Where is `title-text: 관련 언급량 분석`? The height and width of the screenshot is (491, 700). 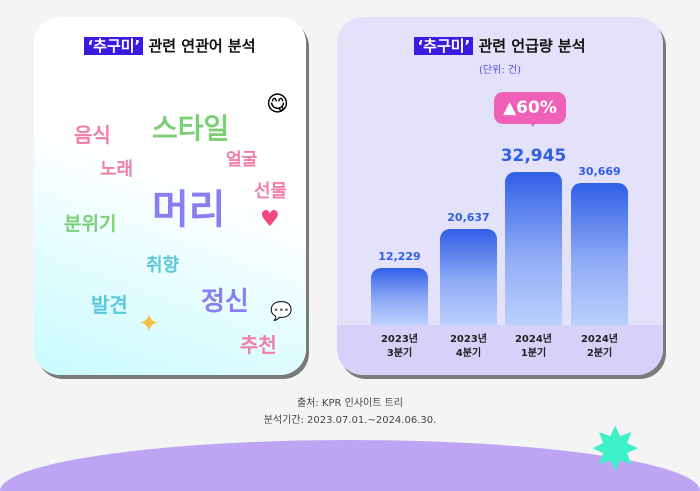 title-text: 관련 언급량 분석 is located at coordinates (529, 46).